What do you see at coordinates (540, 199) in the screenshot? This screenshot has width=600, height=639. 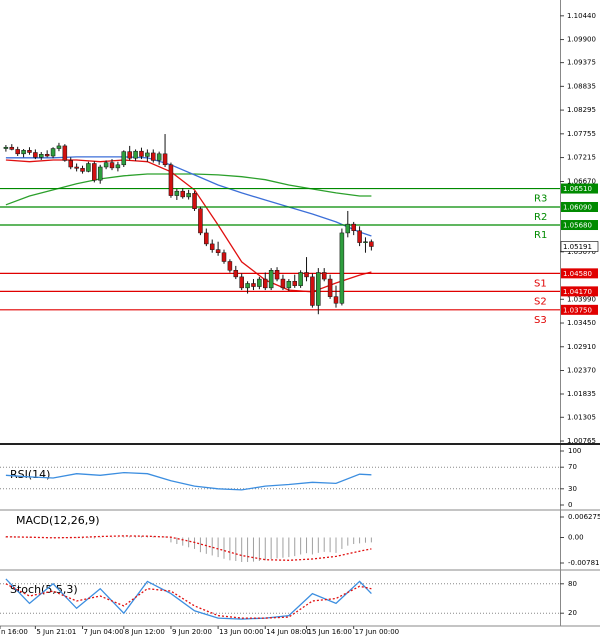 I see `level-name: R3` at bounding box center [540, 199].